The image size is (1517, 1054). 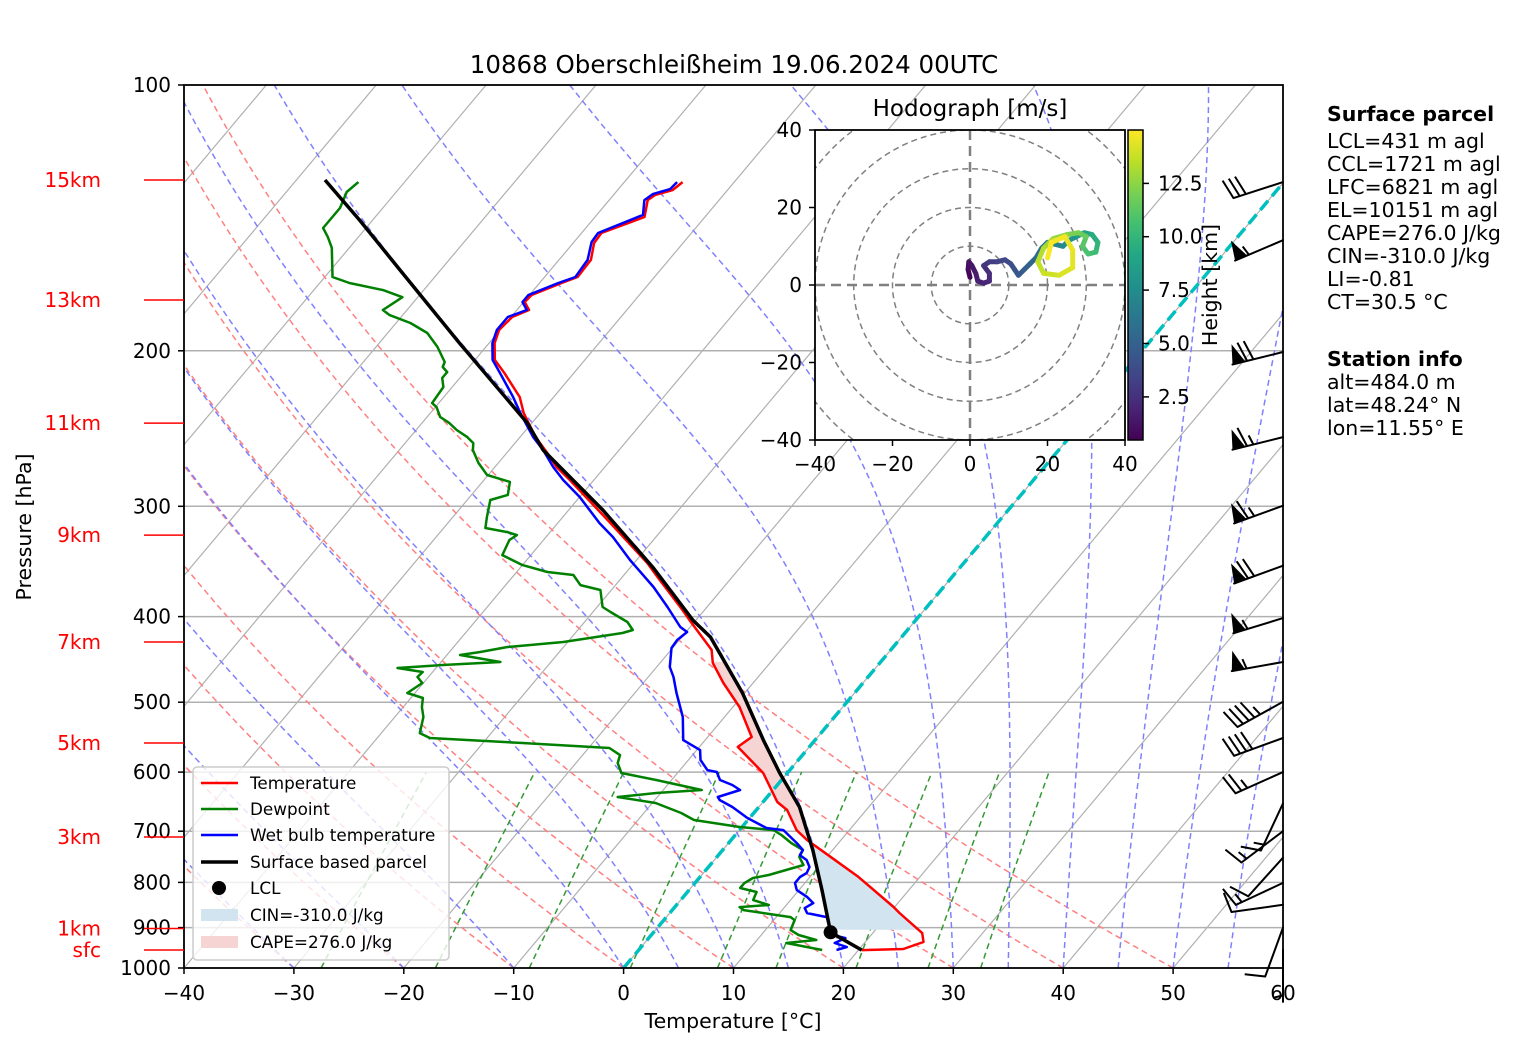 I want to click on y-tick-label: 1000, so click(x=145, y=968).